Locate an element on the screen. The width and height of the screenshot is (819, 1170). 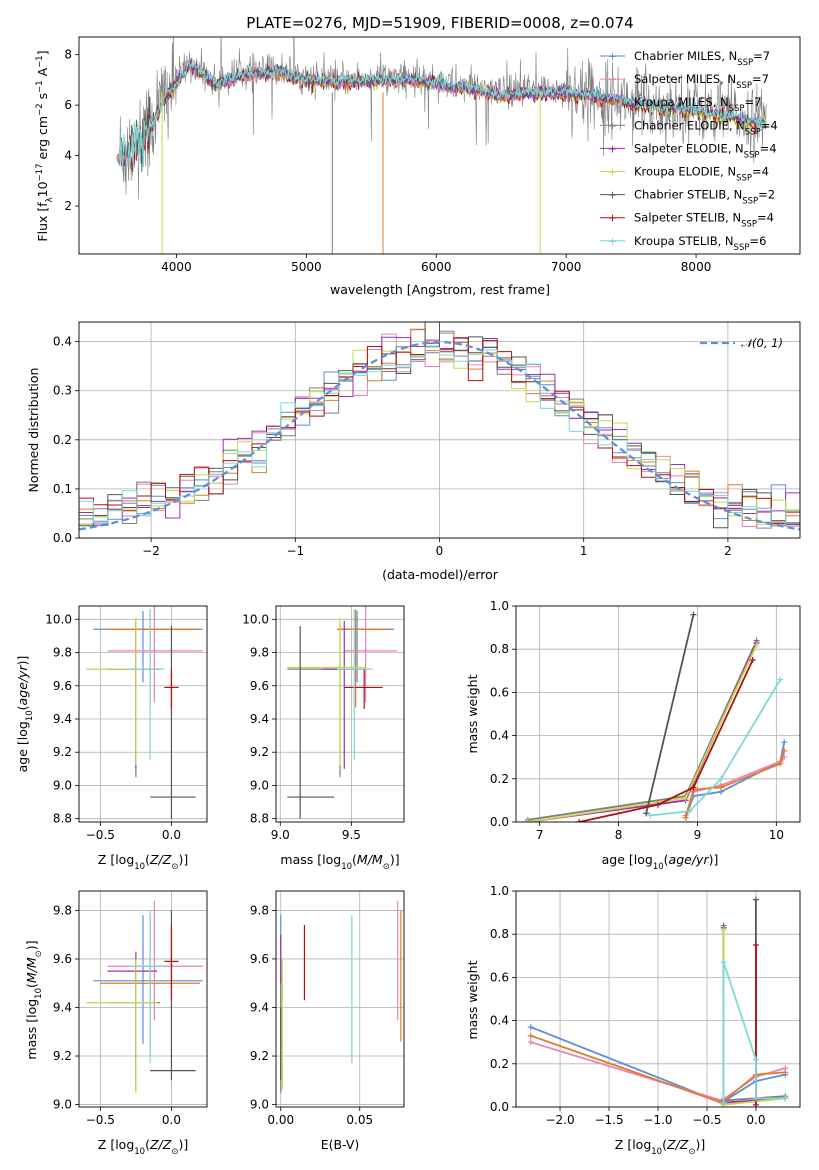
x-axis-label-mw-Z: Z [log10(Z/Z⊙)] is located at coordinates (660, 1147).